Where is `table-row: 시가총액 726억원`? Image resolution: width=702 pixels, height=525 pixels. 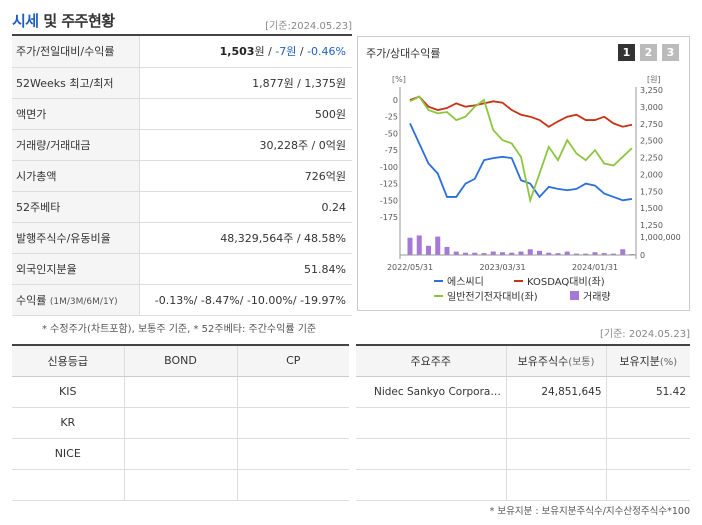 table-row: 시가총액 726억원 is located at coordinates (182, 176).